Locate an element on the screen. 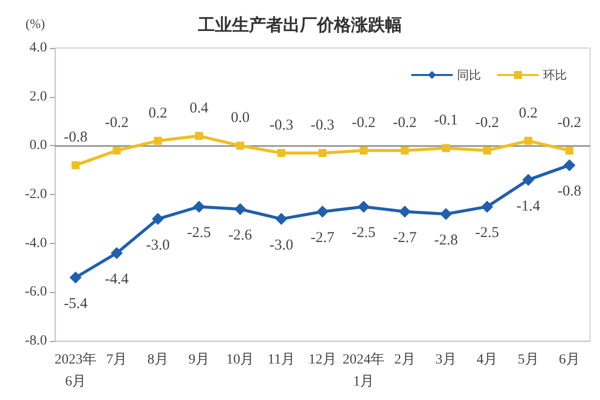 This screenshot has height=400, width=600. x-tick-label: 5月 is located at coordinates (528, 360).